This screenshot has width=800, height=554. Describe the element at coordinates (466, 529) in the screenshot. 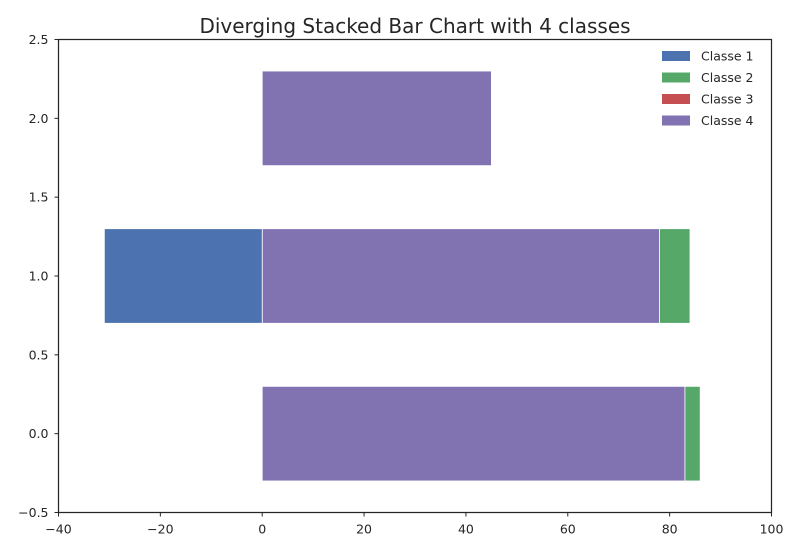

I see `x-tick-label: 40` at that location.